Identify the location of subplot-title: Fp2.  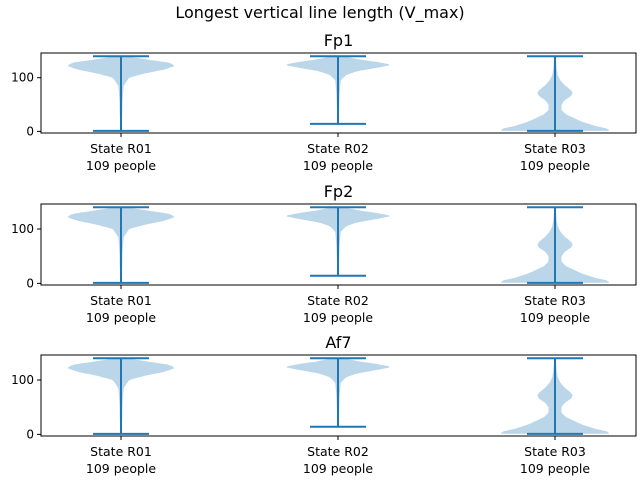
(339, 191).